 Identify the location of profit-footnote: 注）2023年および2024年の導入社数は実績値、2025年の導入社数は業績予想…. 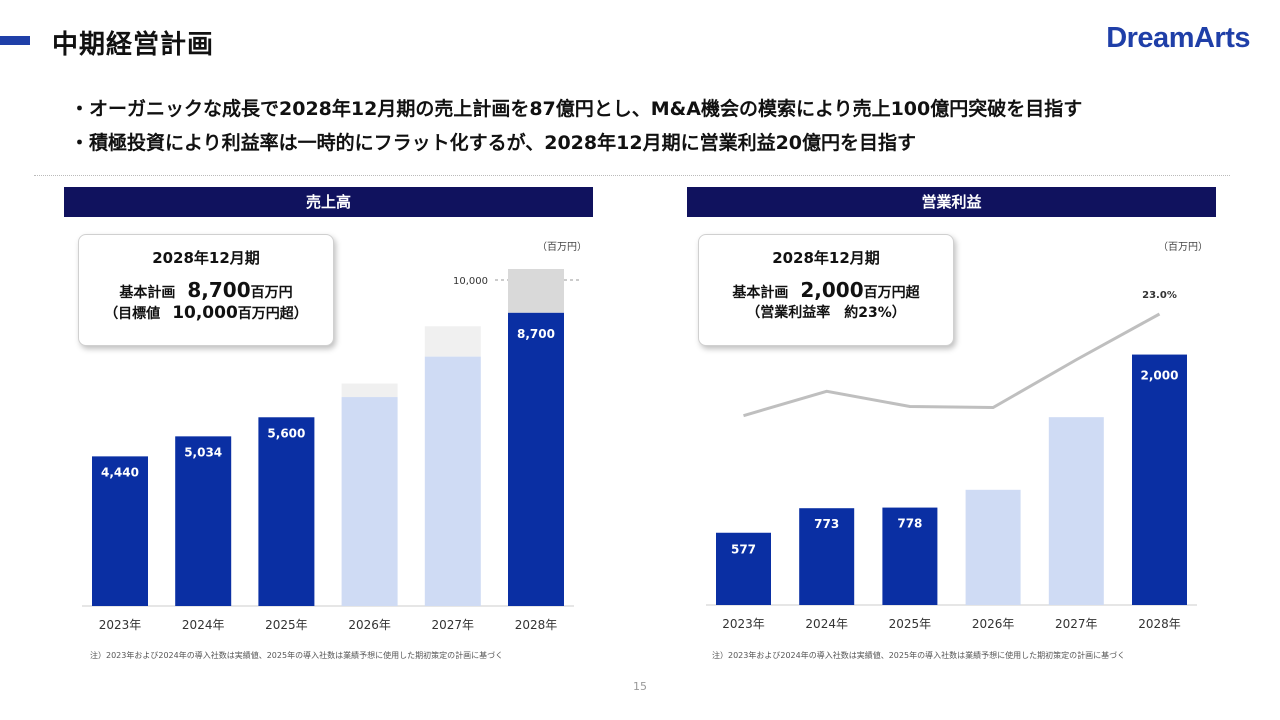
(919, 655).